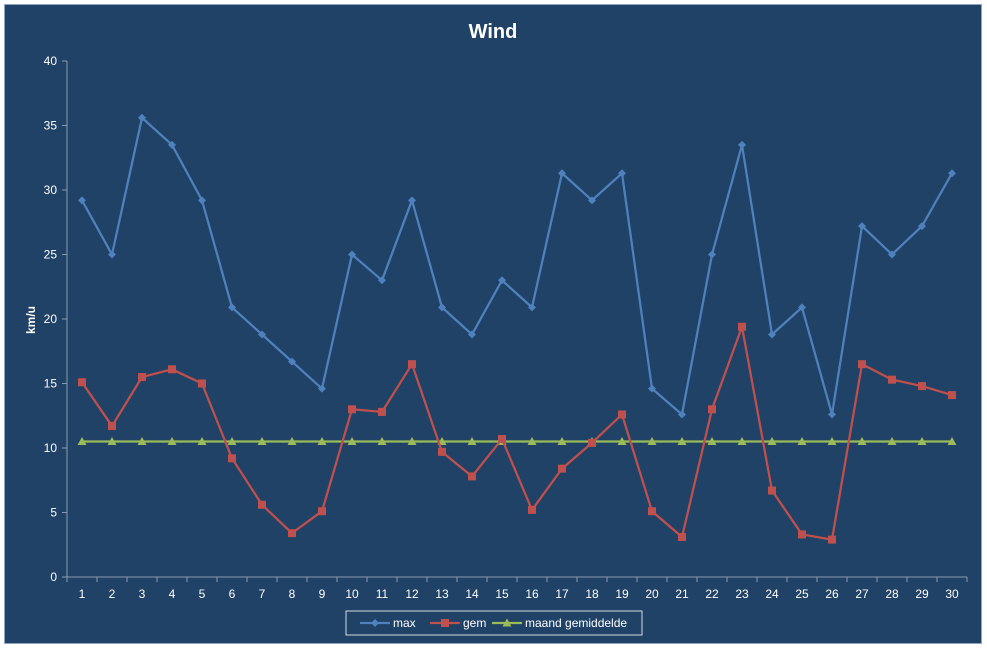 Image resolution: width=987 pixels, height=648 pixels. What do you see at coordinates (474, 623) in the screenshot?
I see `legend-label: gem` at bounding box center [474, 623].